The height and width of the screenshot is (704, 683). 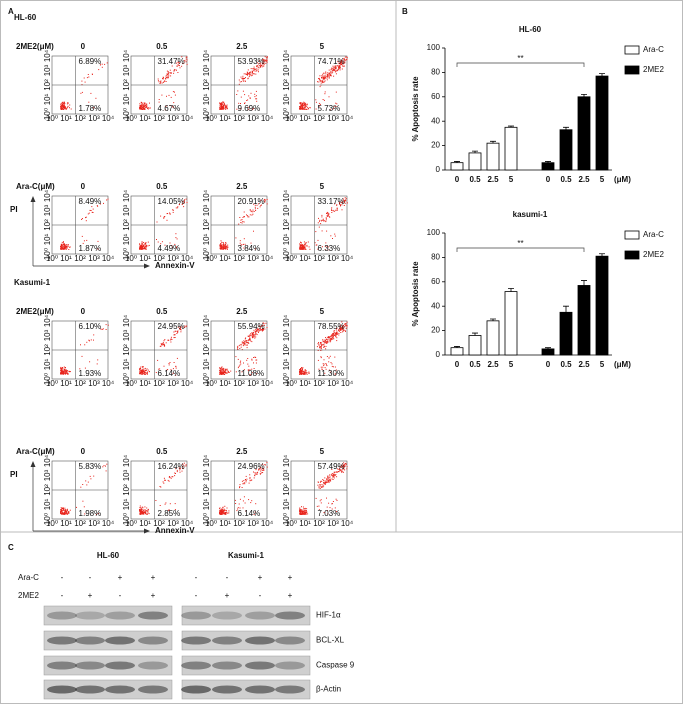 What do you see at coordinates (435, 305) in the screenshot?
I see `y-tick-label: 40` at bounding box center [435, 305].